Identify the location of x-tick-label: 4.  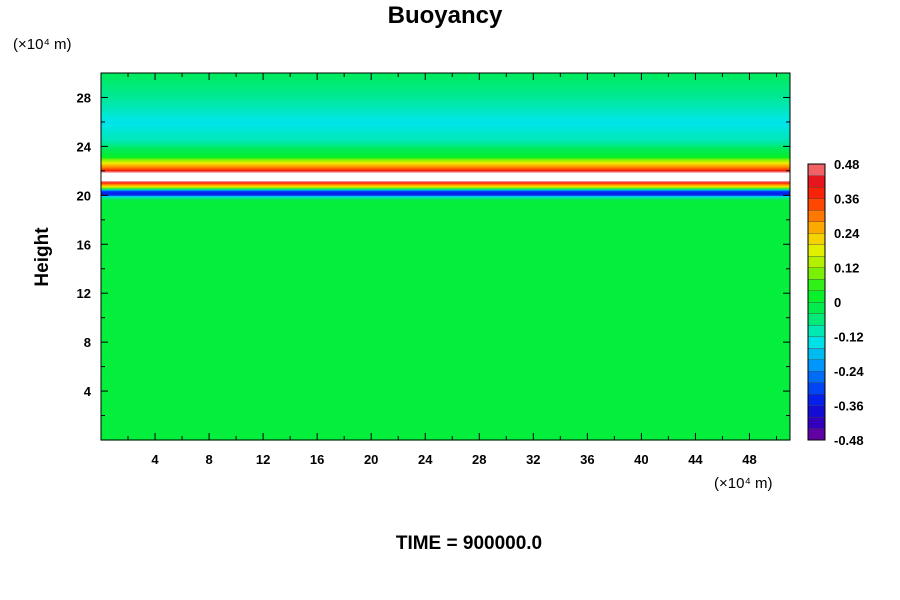
(155, 459).